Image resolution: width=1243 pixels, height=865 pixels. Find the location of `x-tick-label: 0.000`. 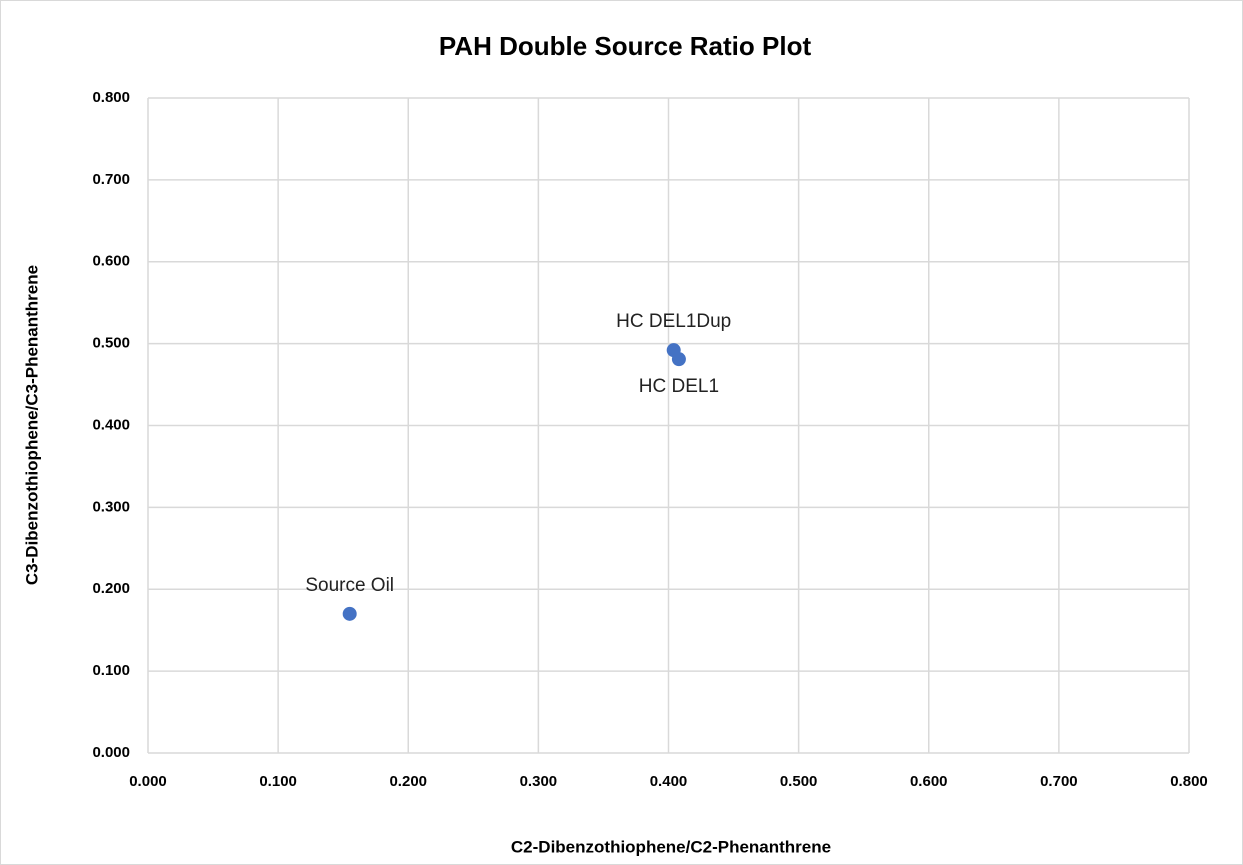

x-tick-label: 0.000 is located at coordinates (148, 781).